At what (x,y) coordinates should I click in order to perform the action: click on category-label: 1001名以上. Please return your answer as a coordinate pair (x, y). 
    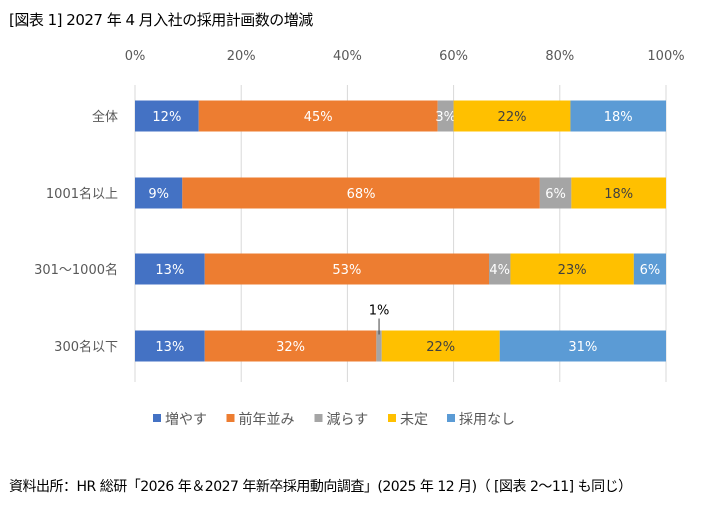
    Looking at the image, I should click on (82, 194).